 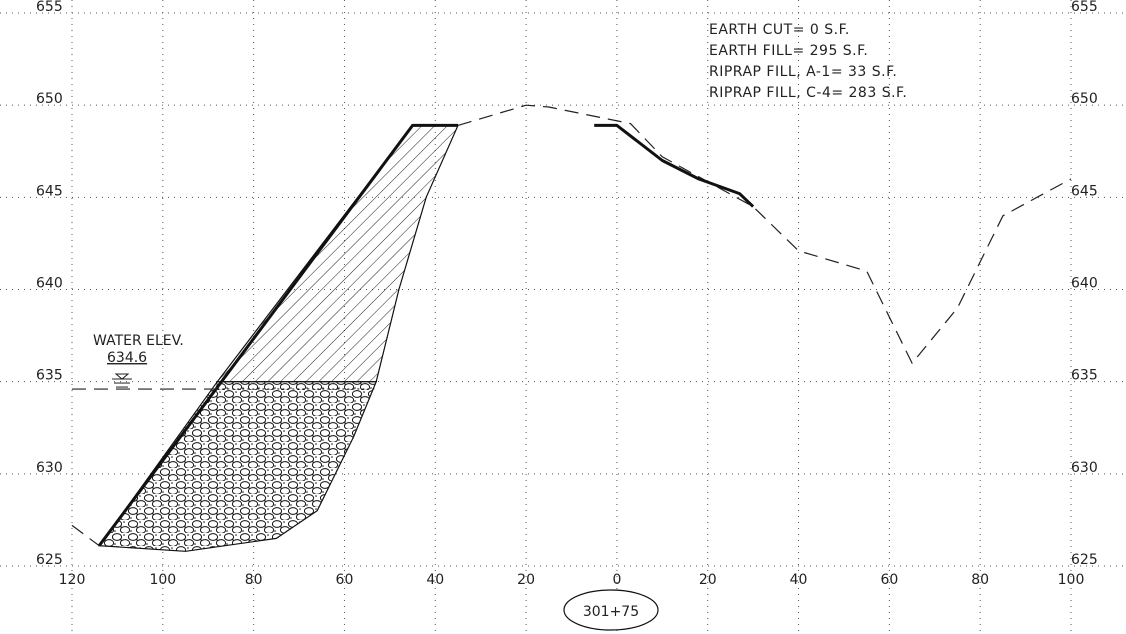 I want to click on elev-label-left: 645, so click(x=49, y=191).